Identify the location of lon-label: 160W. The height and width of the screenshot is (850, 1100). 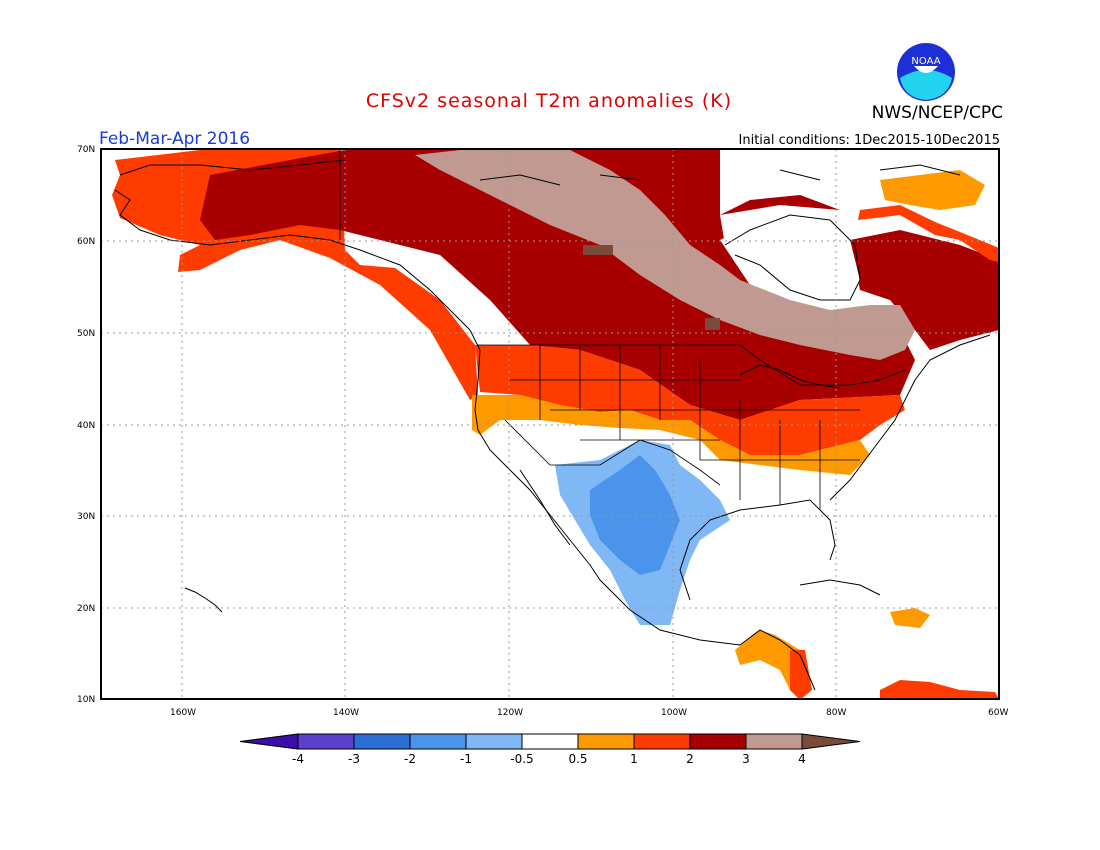
(183, 713).